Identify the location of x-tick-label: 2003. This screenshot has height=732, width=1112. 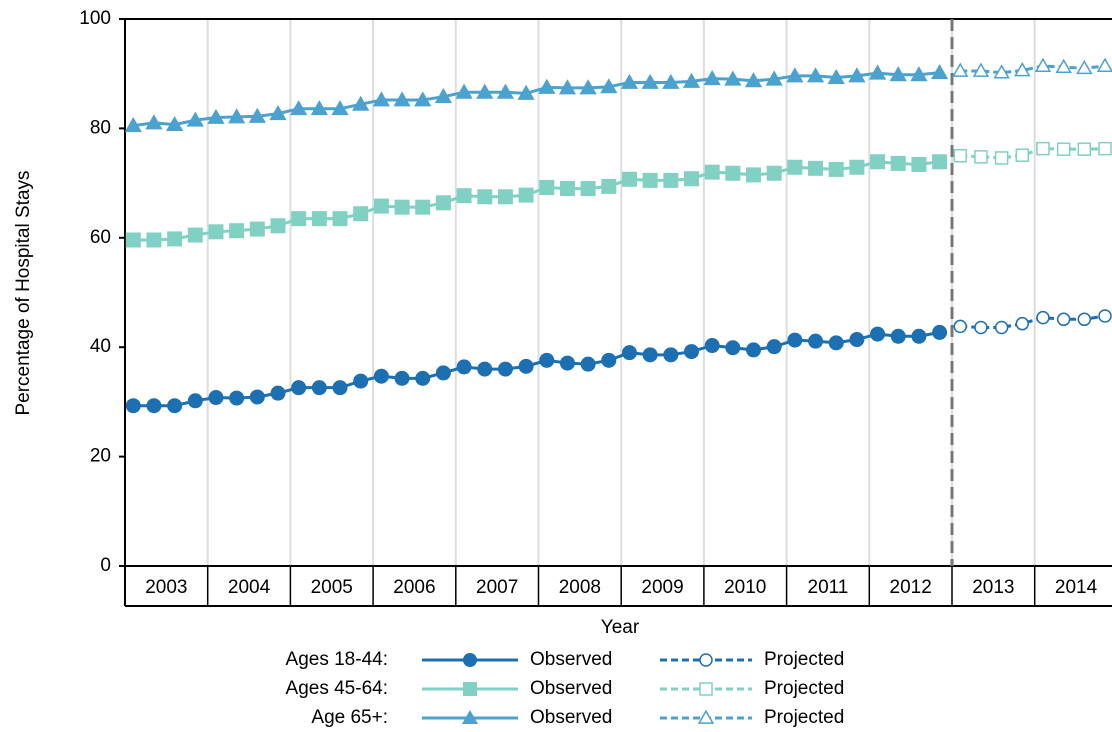
(166, 587).